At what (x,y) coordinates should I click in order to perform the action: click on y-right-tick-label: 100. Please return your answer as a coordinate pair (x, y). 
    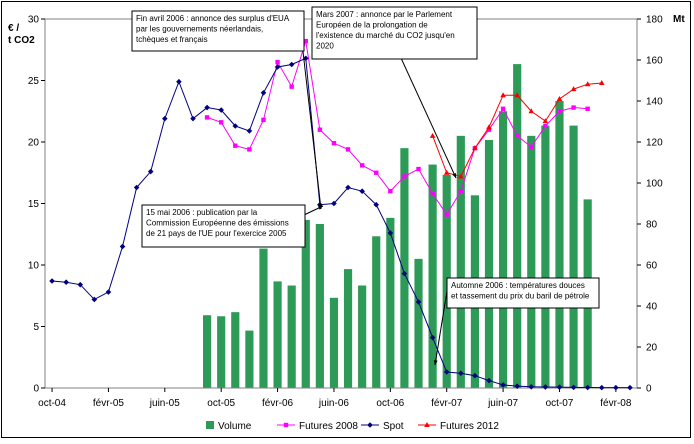
    Looking at the image, I should click on (654, 184).